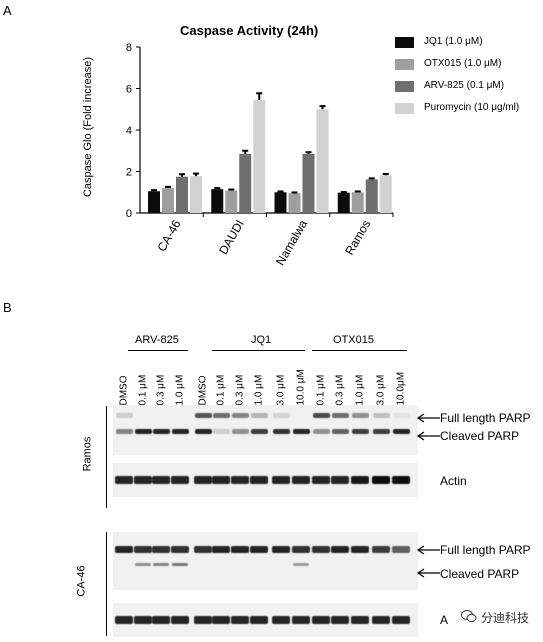 Image resolution: width=543 pixels, height=642 pixels. What do you see at coordinates (428, 495) in the screenshot?
I see `band-arrows` at bounding box center [428, 495].